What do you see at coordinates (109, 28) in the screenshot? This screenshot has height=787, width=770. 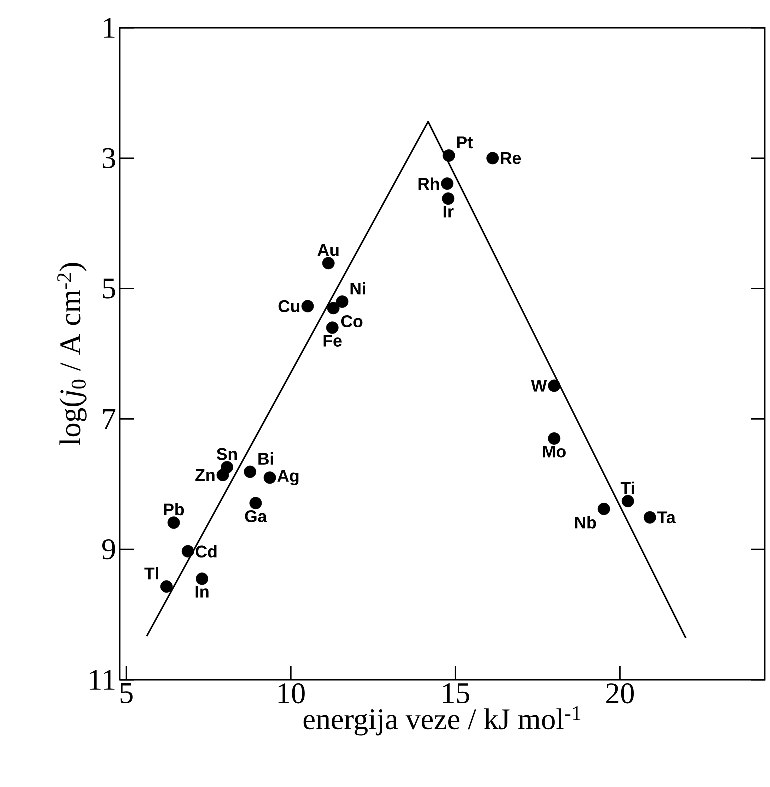 I see `y-tick-label: 1` at bounding box center [109, 28].